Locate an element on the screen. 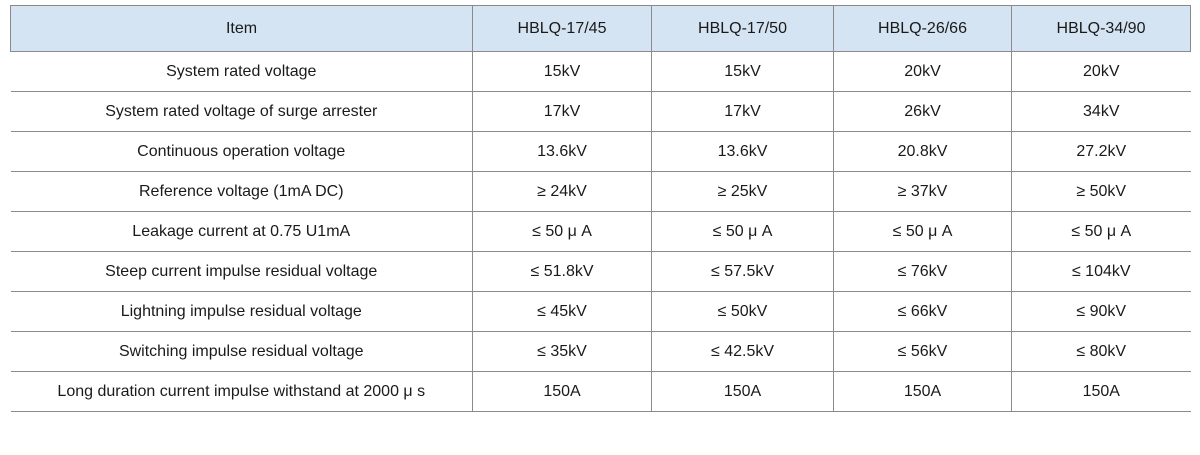  value-cell: ≤ 104kV is located at coordinates (1101, 271).